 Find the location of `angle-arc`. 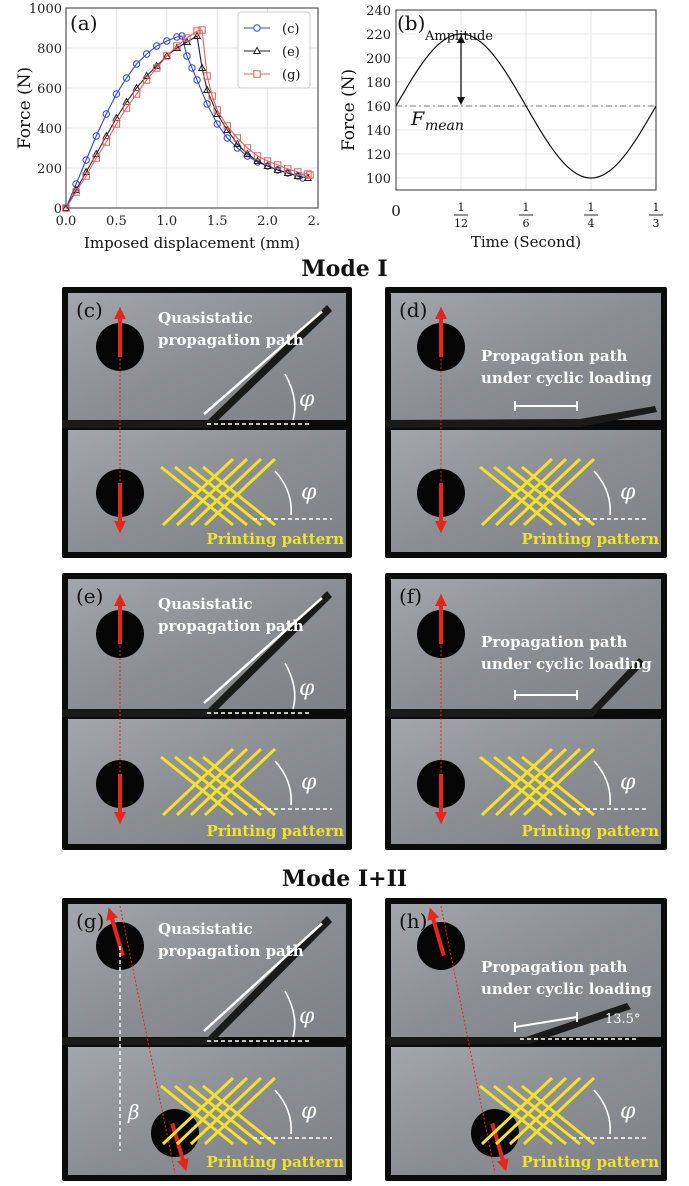

angle-arc is located at coordinates (290, 686).